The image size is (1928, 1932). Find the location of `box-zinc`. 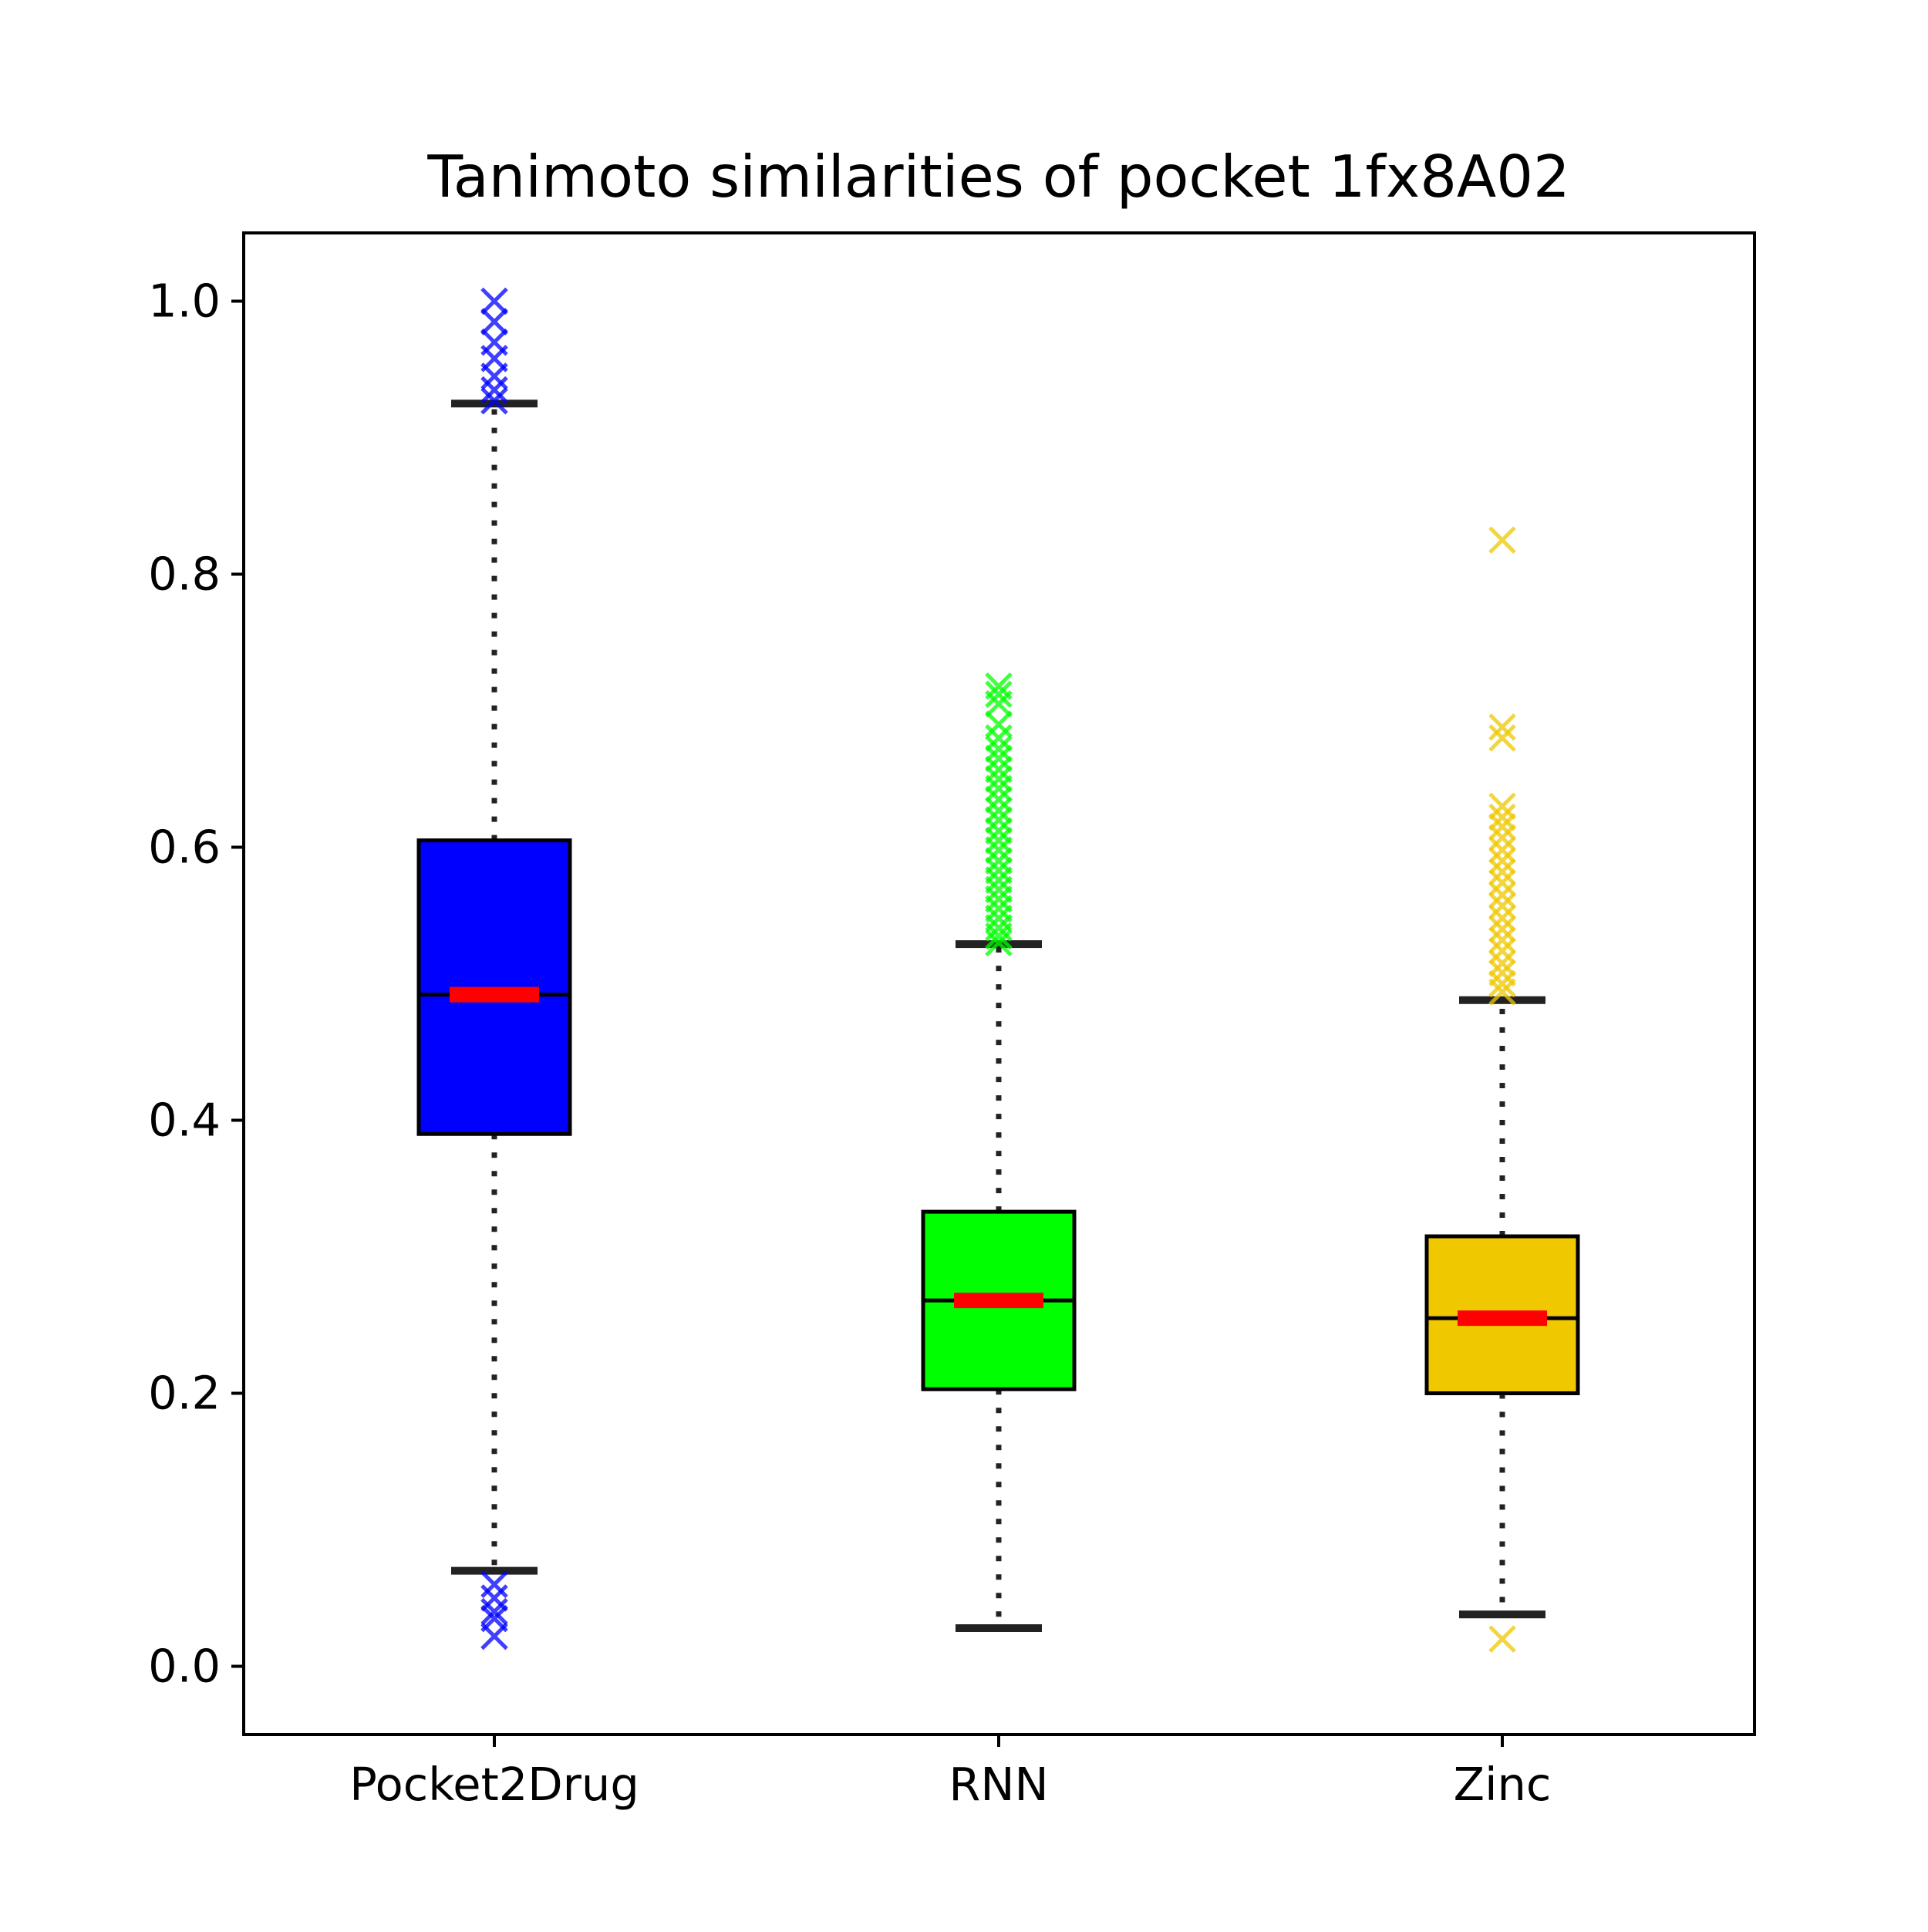

box-zinc is located at coordinates (1502, 1089).